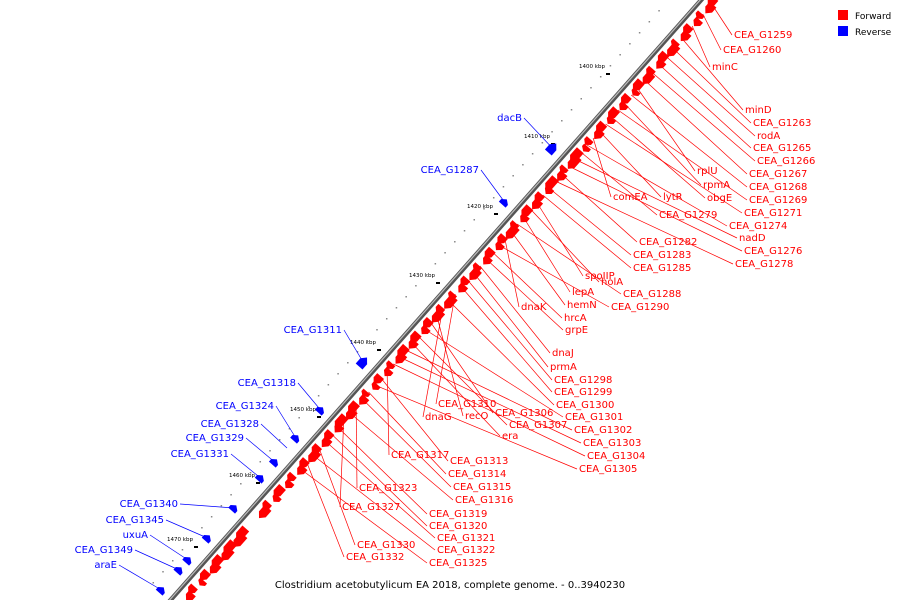 The image size is (900, 600). I want to click on gene-label: CEA_G1331, so click(200, 454).